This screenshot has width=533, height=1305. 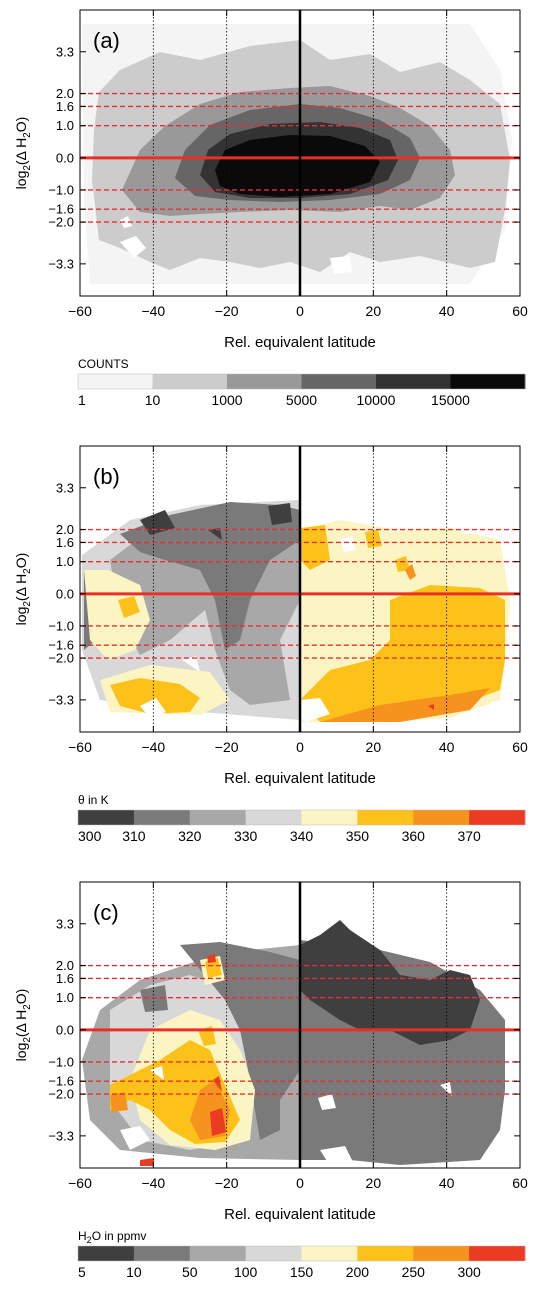 I want to click on colorbar-tick-label: 360, so click(x=414, y=836).